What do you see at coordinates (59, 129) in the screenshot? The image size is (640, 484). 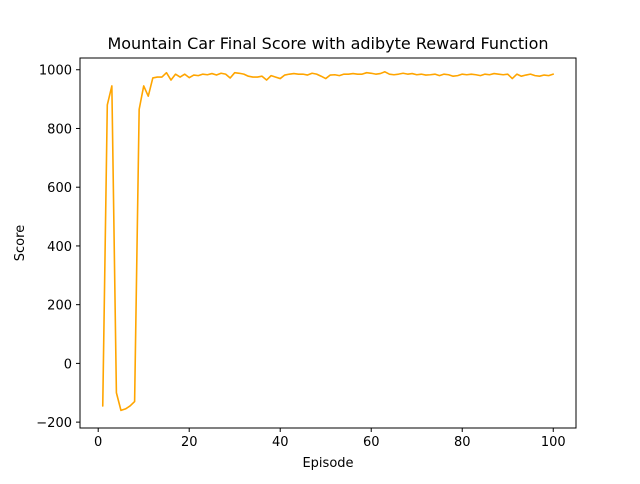 I see `y-tick-label: 800` at bounding box center [59, 129].